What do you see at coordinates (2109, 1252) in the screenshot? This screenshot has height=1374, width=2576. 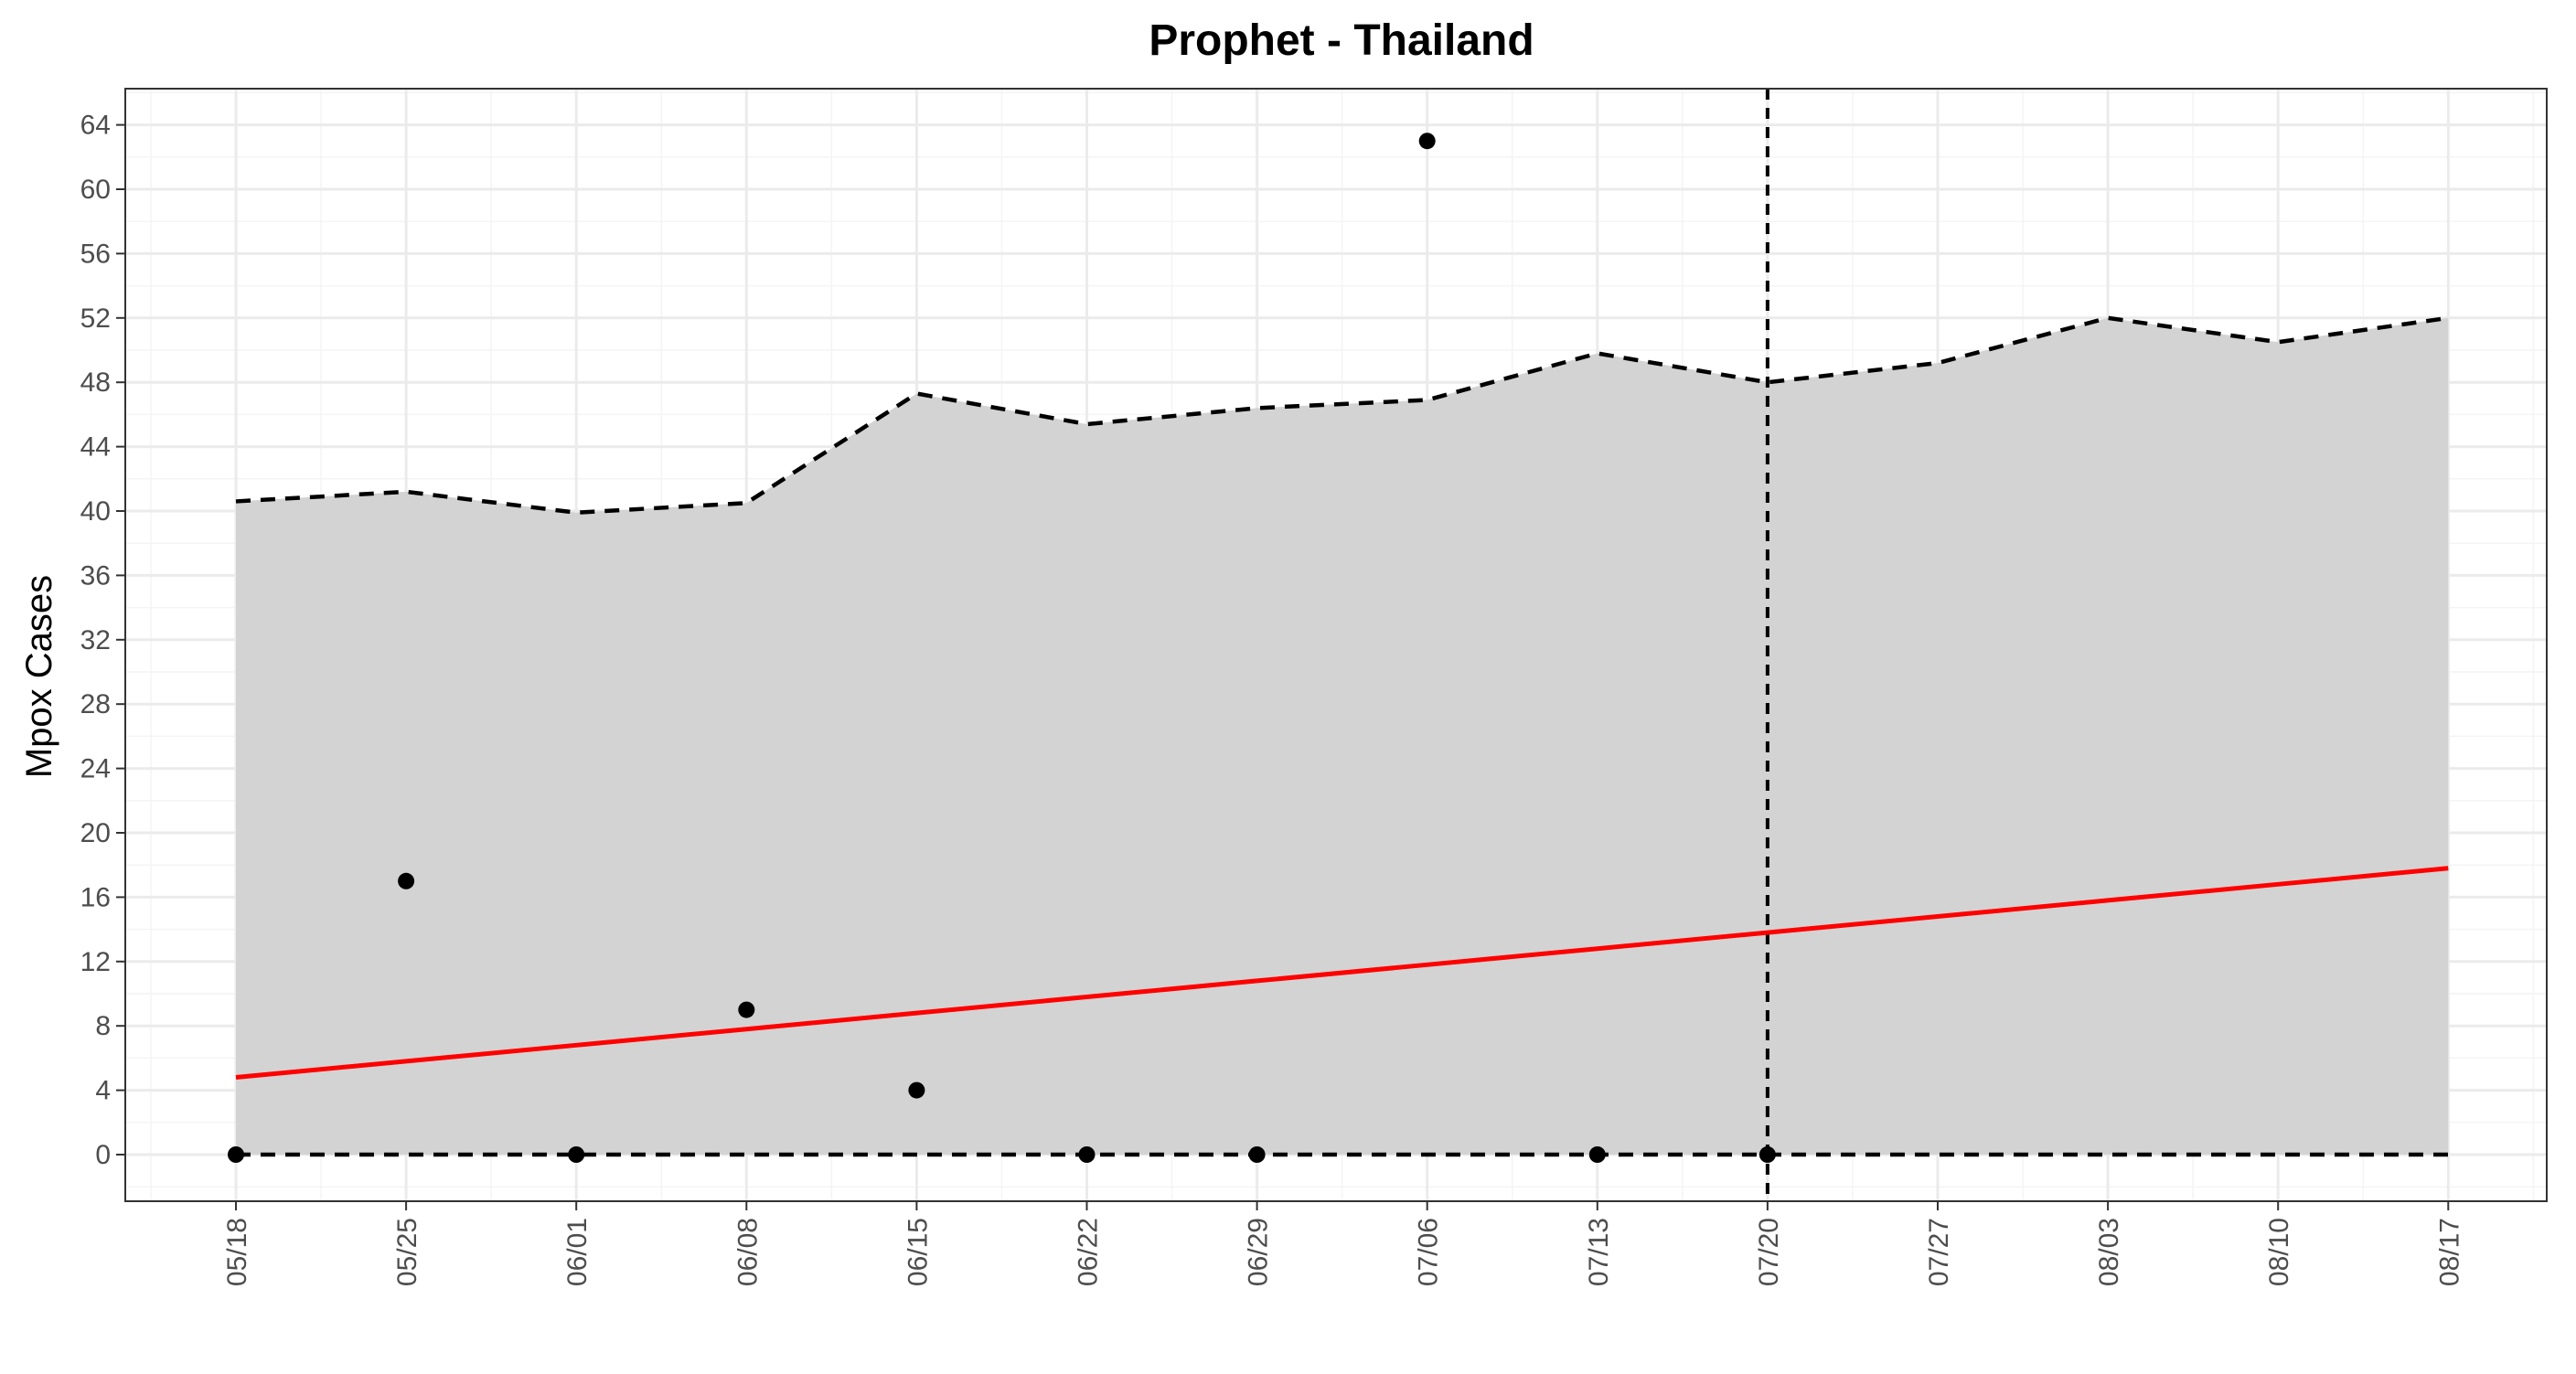 I see `x-tick-label: 08/03` at bounding box center [2109, 1252].